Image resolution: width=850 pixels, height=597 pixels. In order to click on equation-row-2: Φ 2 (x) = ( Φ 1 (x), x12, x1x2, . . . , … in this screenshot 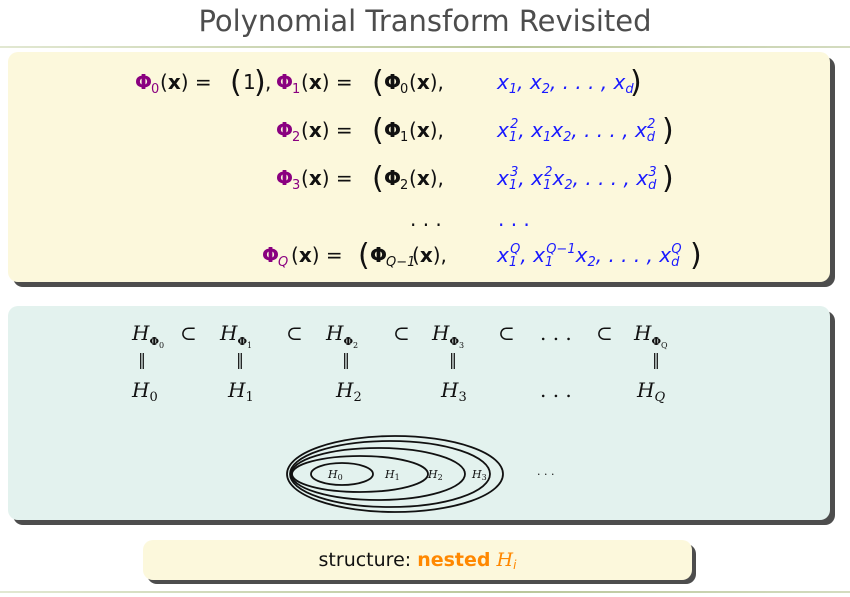, I will do `click(475, 130)`.